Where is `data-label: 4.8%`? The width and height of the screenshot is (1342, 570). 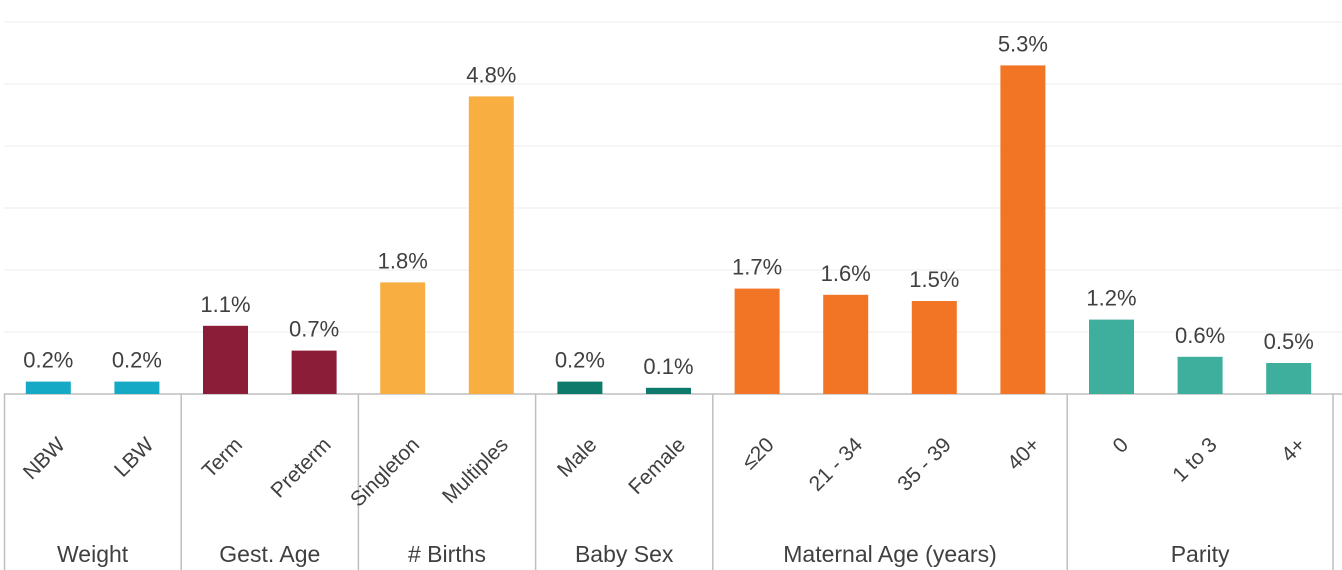 data-label: 4.8% is located at coordinates (491, 74).